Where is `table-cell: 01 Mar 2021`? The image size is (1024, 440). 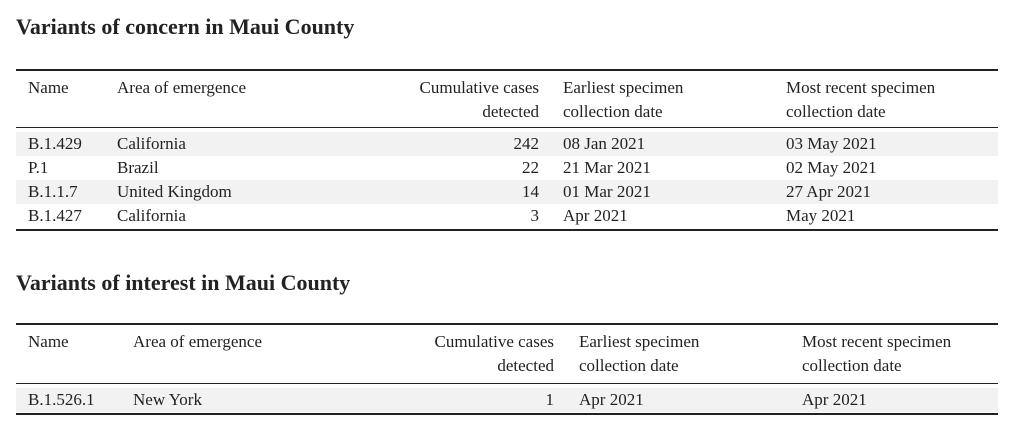
table-cell: 01 Mar 2021 is located at coordinates (607, 191).